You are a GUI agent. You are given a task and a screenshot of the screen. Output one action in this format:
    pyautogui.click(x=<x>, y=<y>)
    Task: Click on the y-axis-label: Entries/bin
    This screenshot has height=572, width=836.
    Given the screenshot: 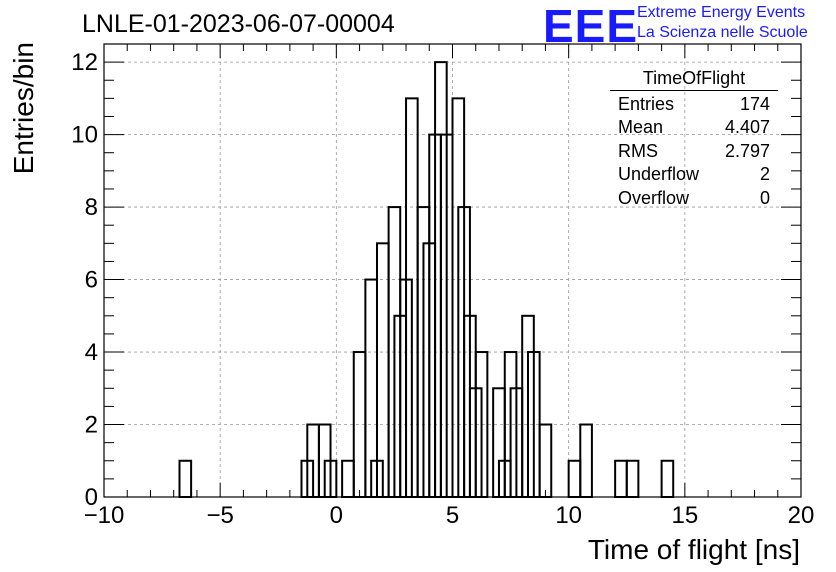 What is the action you would take?
    pyautogui.click(x=23, y=108)
    